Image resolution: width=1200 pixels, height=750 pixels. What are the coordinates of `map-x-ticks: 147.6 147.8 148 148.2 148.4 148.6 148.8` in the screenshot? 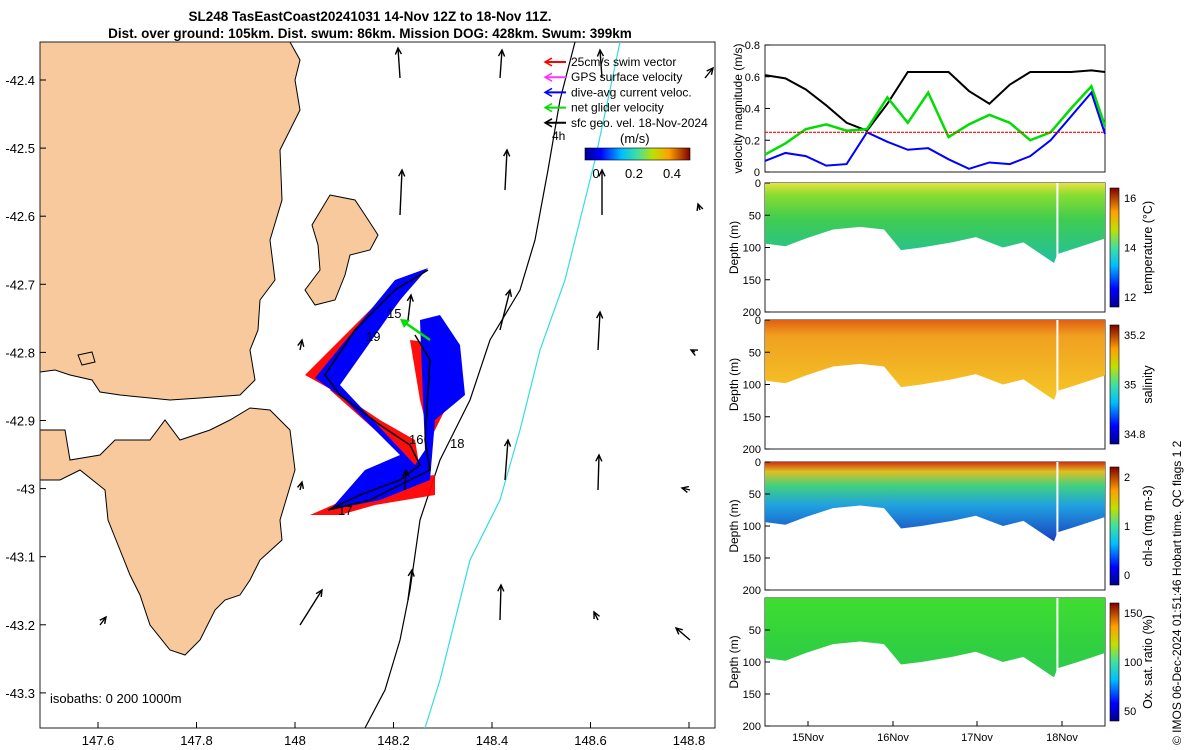 It's located at (393, 735).